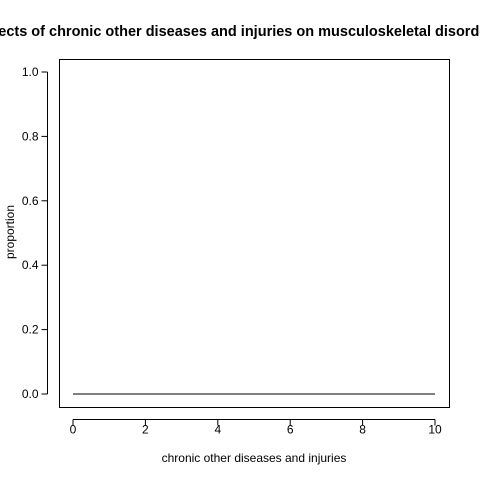 This screenshot has height=480, width=480. I want to click on x-tick-label: 8, so click(362, 430).